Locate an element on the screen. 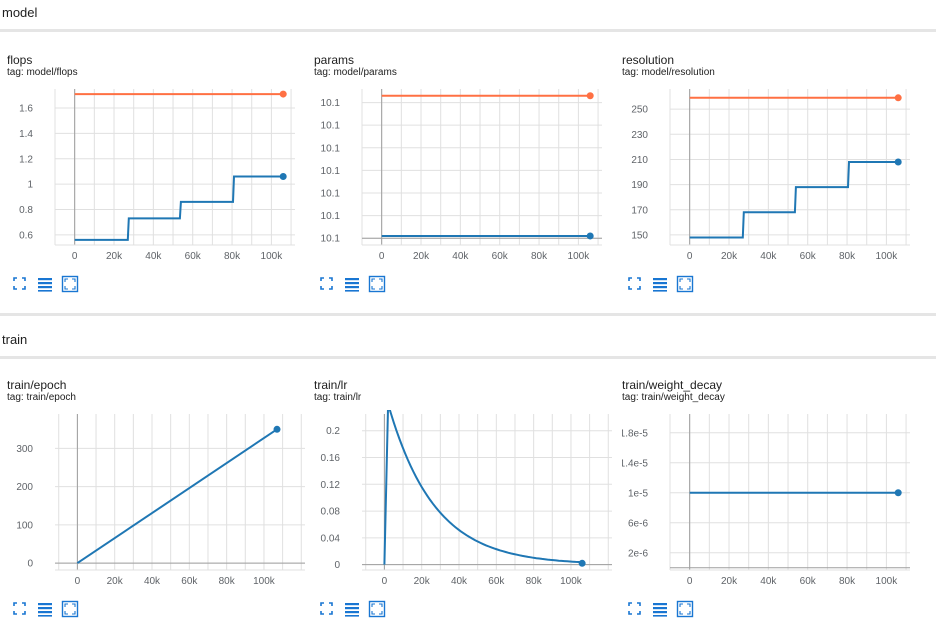 Image resolution: width=936 pixels, height=638 pixels. y-tick-label: 150 is located at coordinates (639, 235).